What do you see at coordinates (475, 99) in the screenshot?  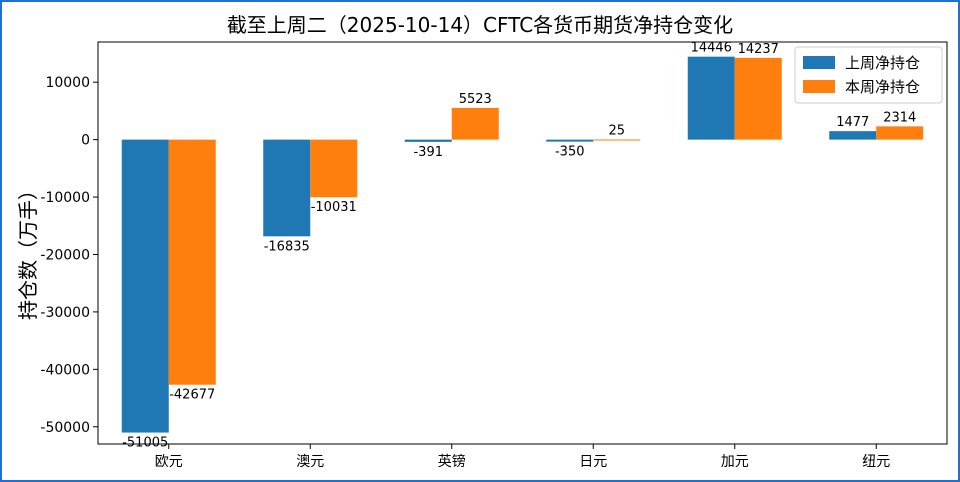 I see `data-label: 5523` at bounding box center [475, 99].